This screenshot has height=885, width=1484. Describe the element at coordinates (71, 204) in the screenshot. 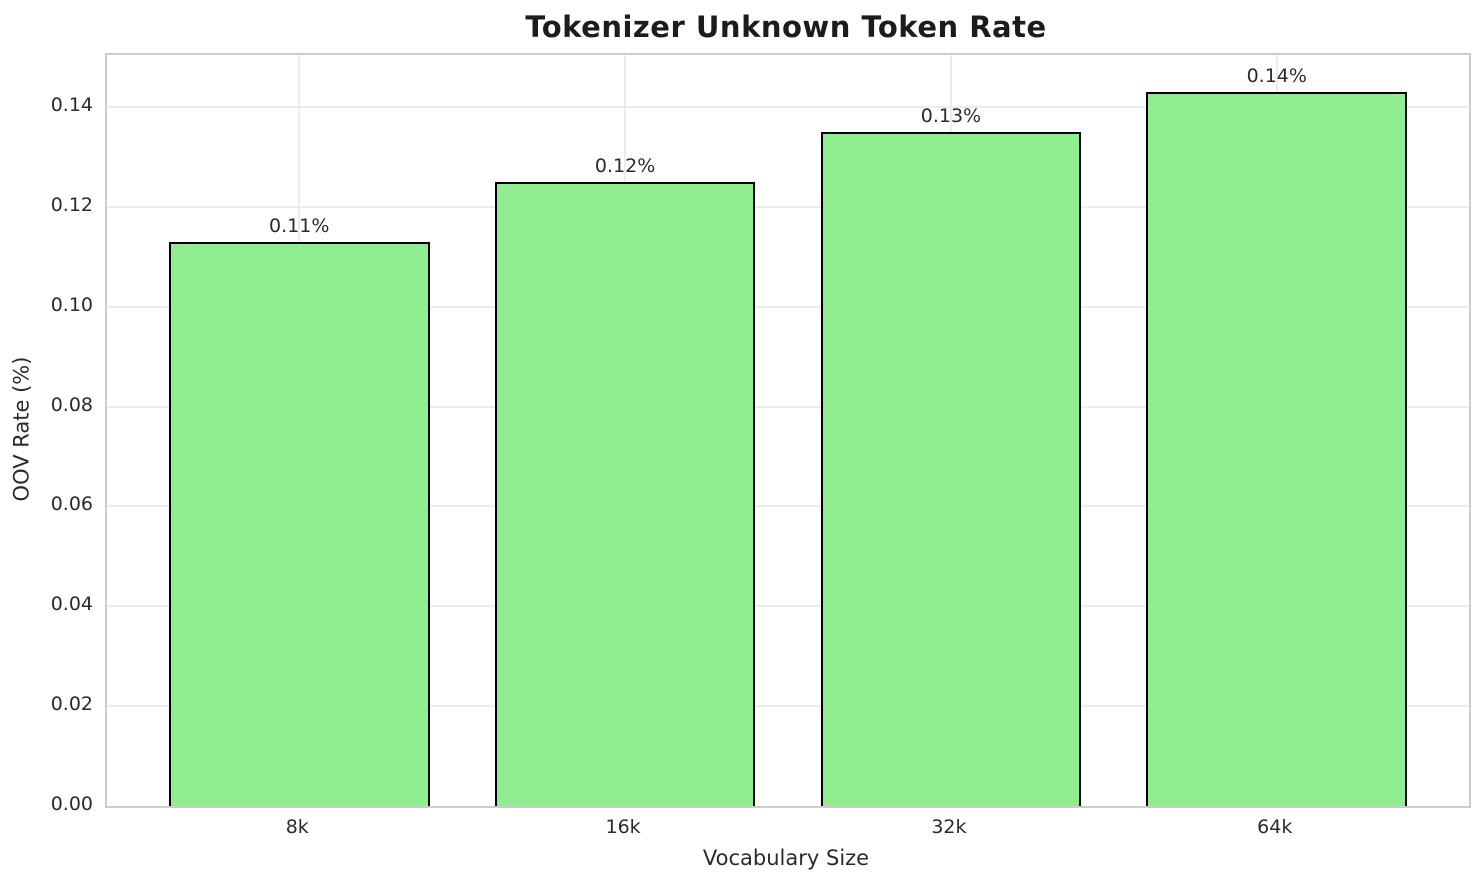

I see `y-tick-label: 0.12` at that location.